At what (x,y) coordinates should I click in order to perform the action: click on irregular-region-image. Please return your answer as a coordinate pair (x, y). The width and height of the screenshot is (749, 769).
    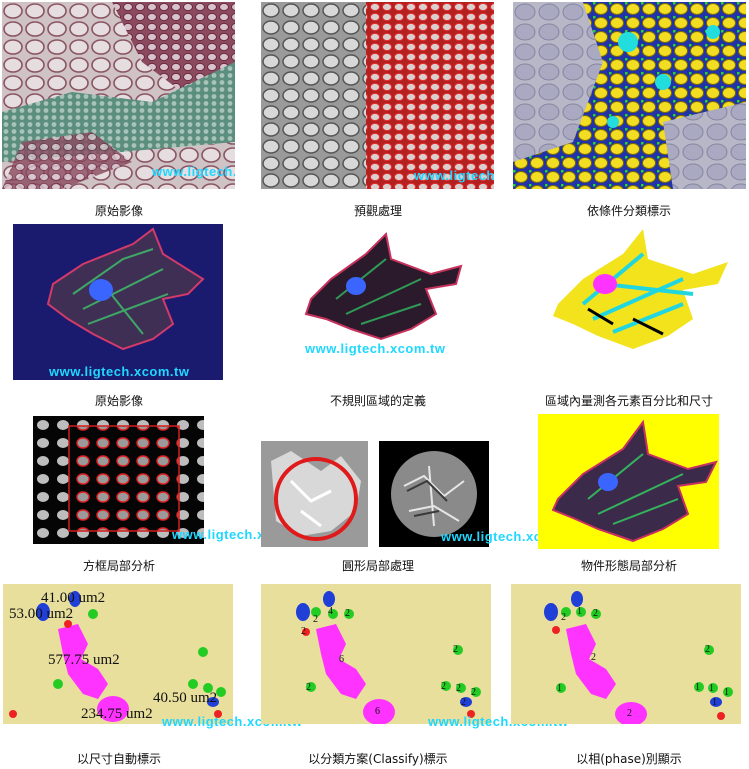
    Looking at the image, I should click on (381, 289).